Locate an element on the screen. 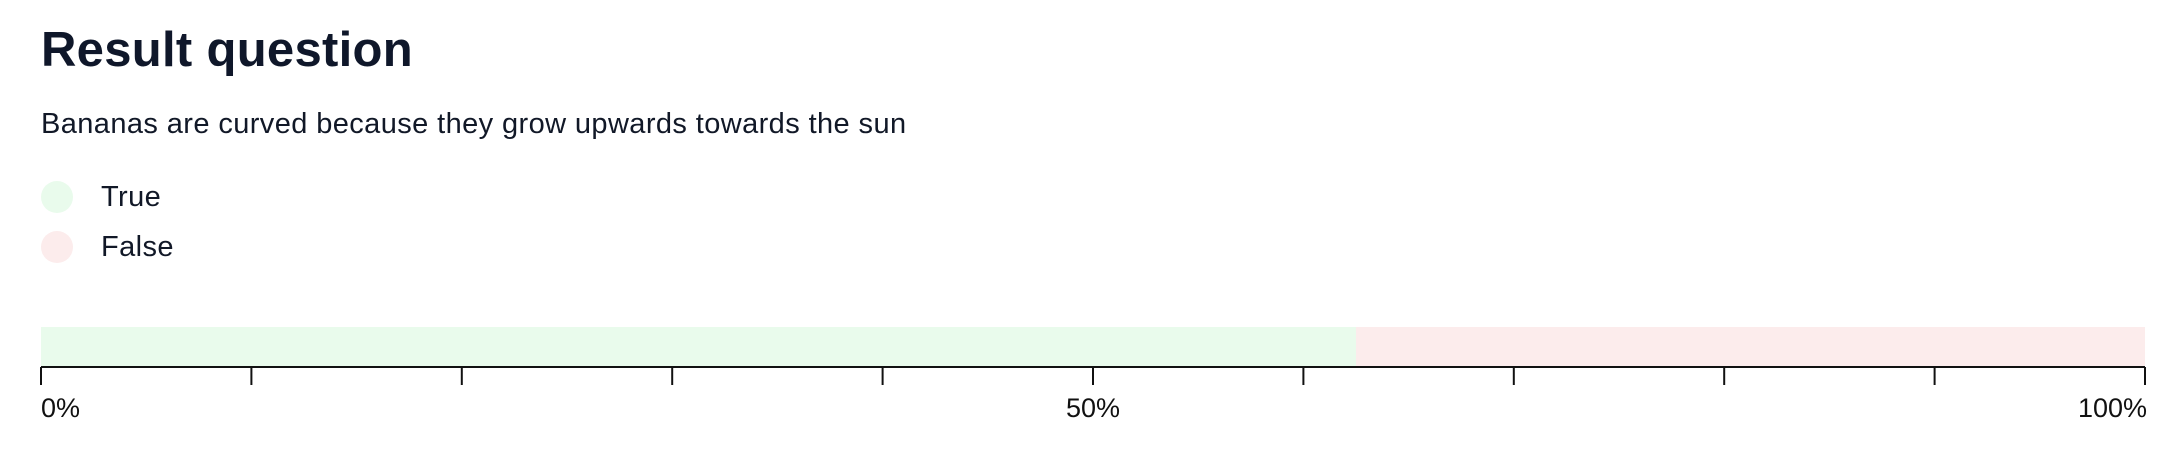 The image size is (2176, 460). legend-swatch-false is located at coordinates (57, 247).